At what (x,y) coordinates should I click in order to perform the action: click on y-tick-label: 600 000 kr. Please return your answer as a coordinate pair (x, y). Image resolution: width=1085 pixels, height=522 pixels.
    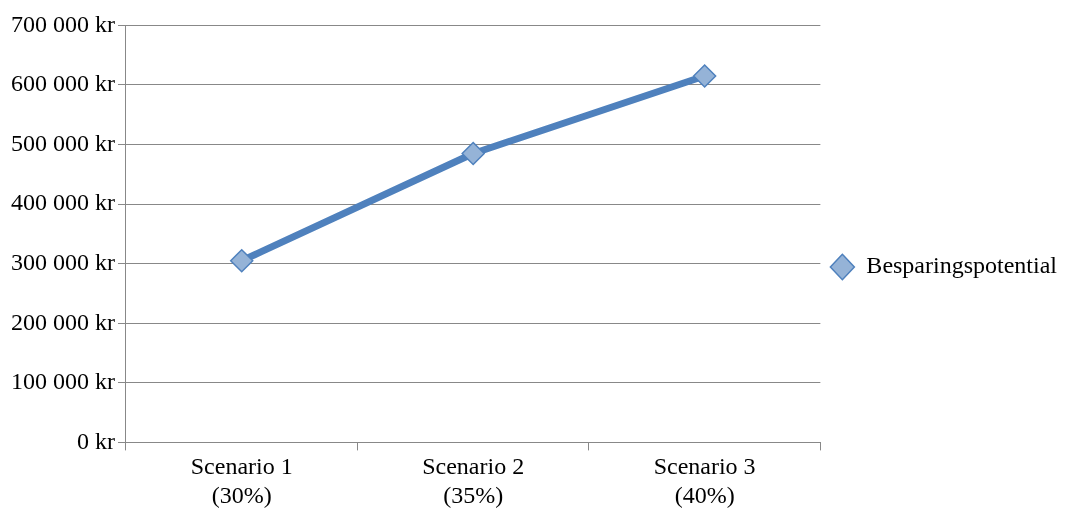
    Looking at the image, I should click on (62, 83).